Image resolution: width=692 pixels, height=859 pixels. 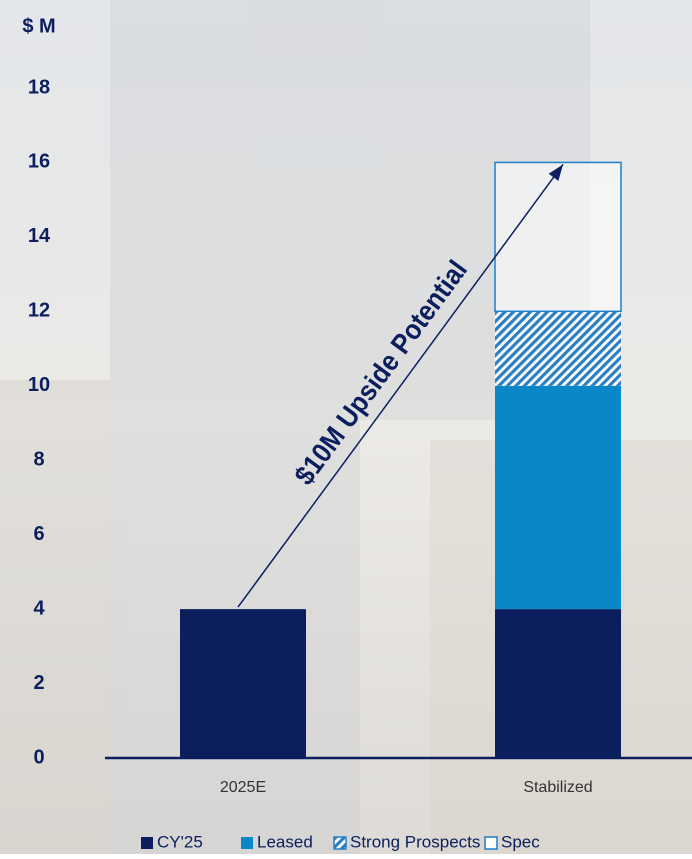 I want to click on legend-label: Leased, so click(x=285, y=841).